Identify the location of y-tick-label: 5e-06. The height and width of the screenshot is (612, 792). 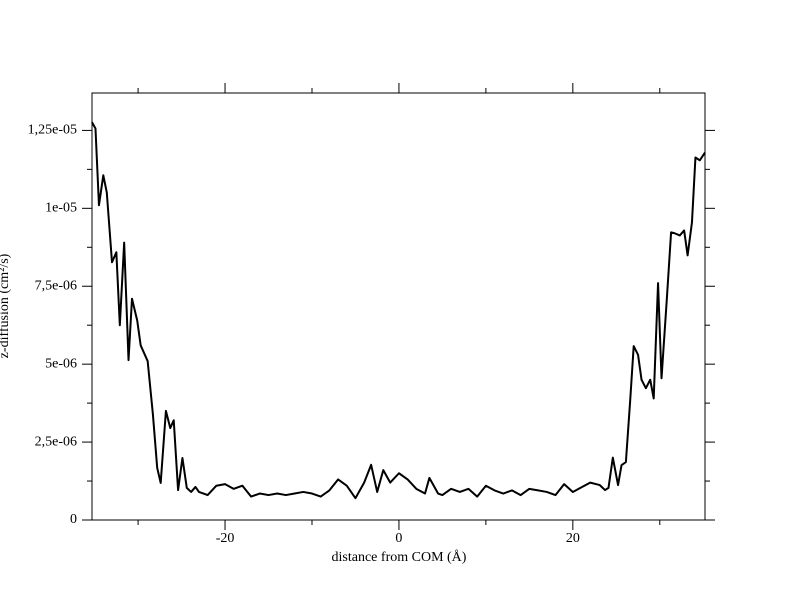
(61, 363).